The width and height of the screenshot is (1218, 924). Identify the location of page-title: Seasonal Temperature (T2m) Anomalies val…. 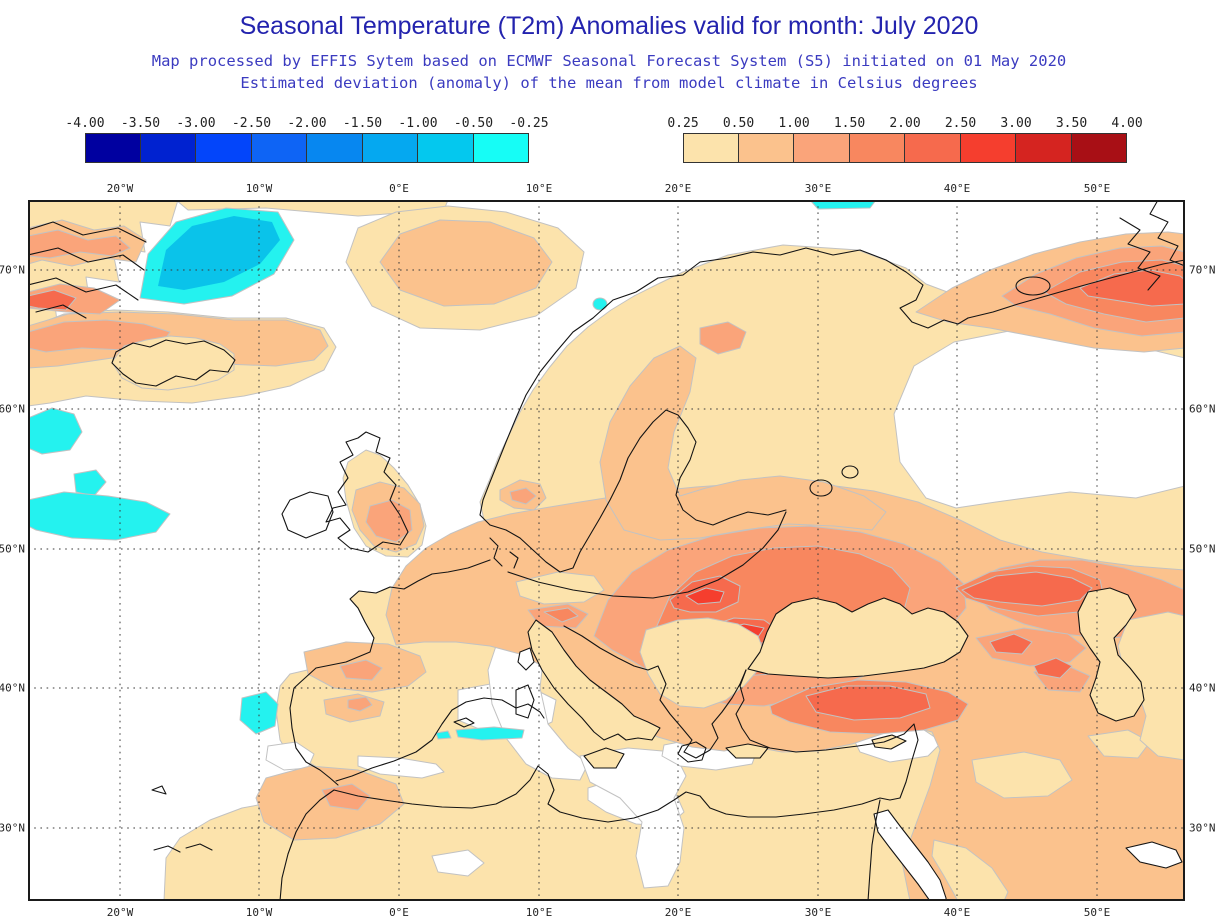
(609, 26).